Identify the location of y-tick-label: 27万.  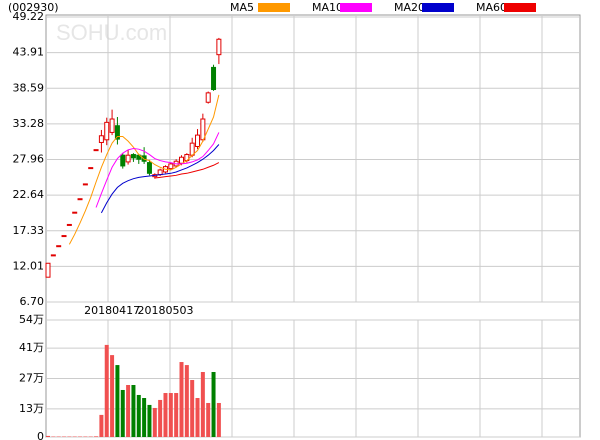
(31, 378).